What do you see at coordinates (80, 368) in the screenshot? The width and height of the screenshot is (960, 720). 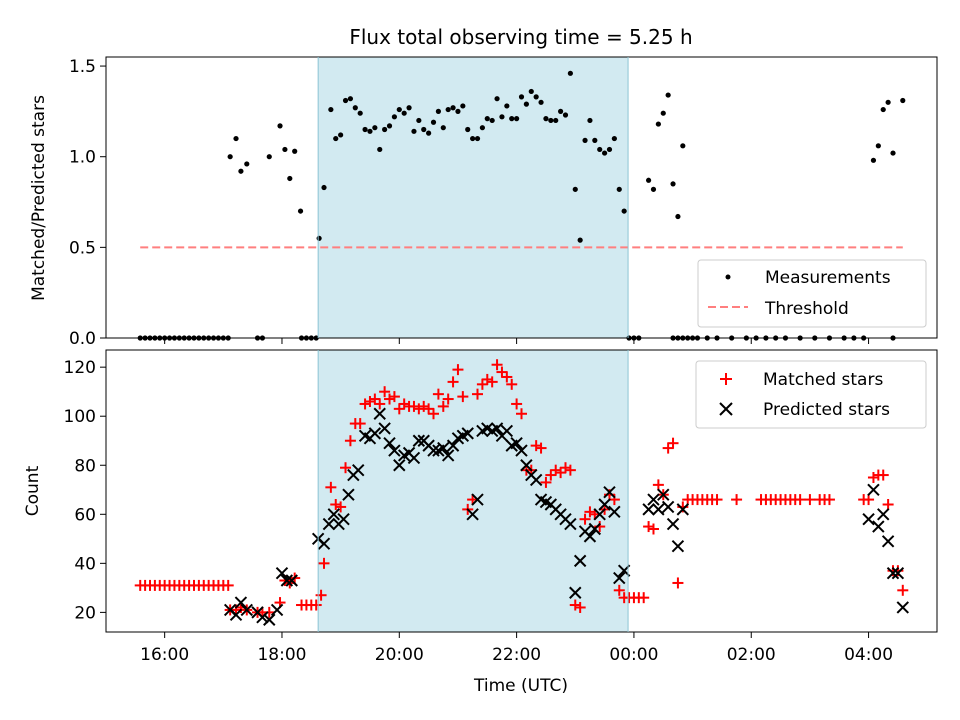 I see `bottom-y-tick-label: 120` at bounding box center [80, 368].